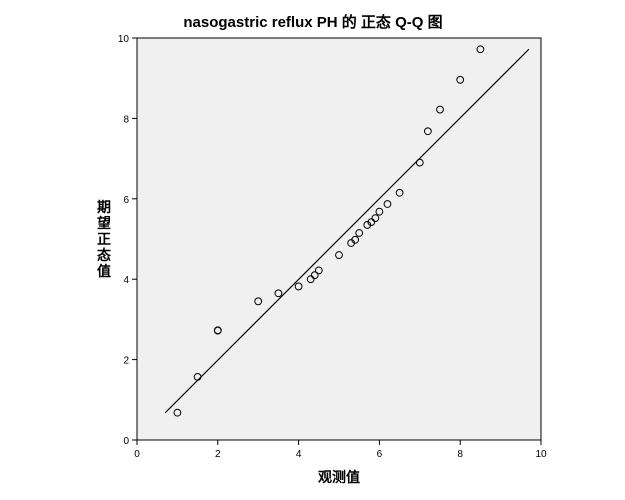 This screenshot has height=500, width=625. Describe the element at coordinates (312, 22) in the screenshot. I see `chart-title: nasogastric reflux PH 的 正态 Q-Q 图` at that location.